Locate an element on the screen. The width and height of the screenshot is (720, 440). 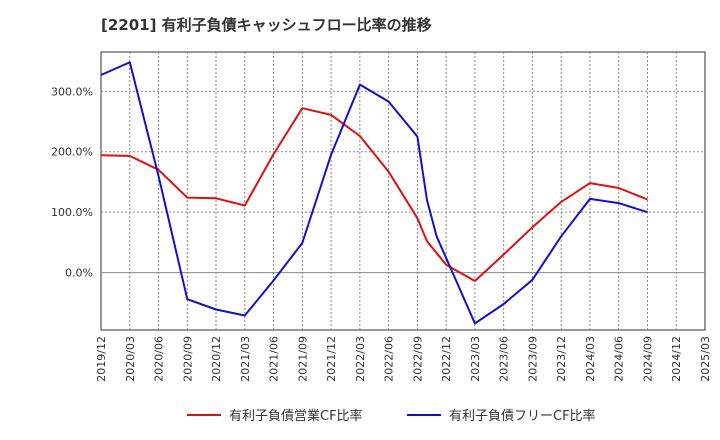
x-tick-label: 2022/09 is located at coordinates (417, 359).